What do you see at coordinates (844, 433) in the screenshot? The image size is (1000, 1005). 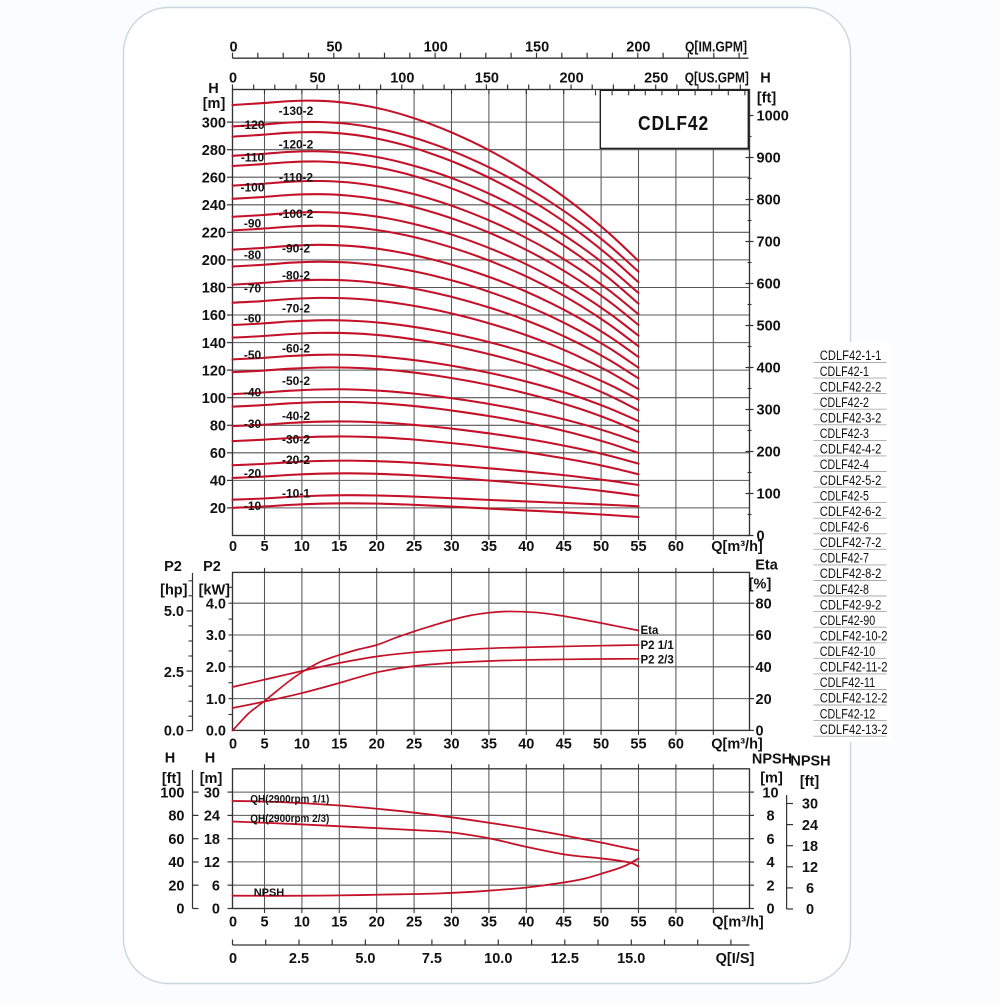 I see `svg-text: CDLF42-3` at bounding box center [844, 433].